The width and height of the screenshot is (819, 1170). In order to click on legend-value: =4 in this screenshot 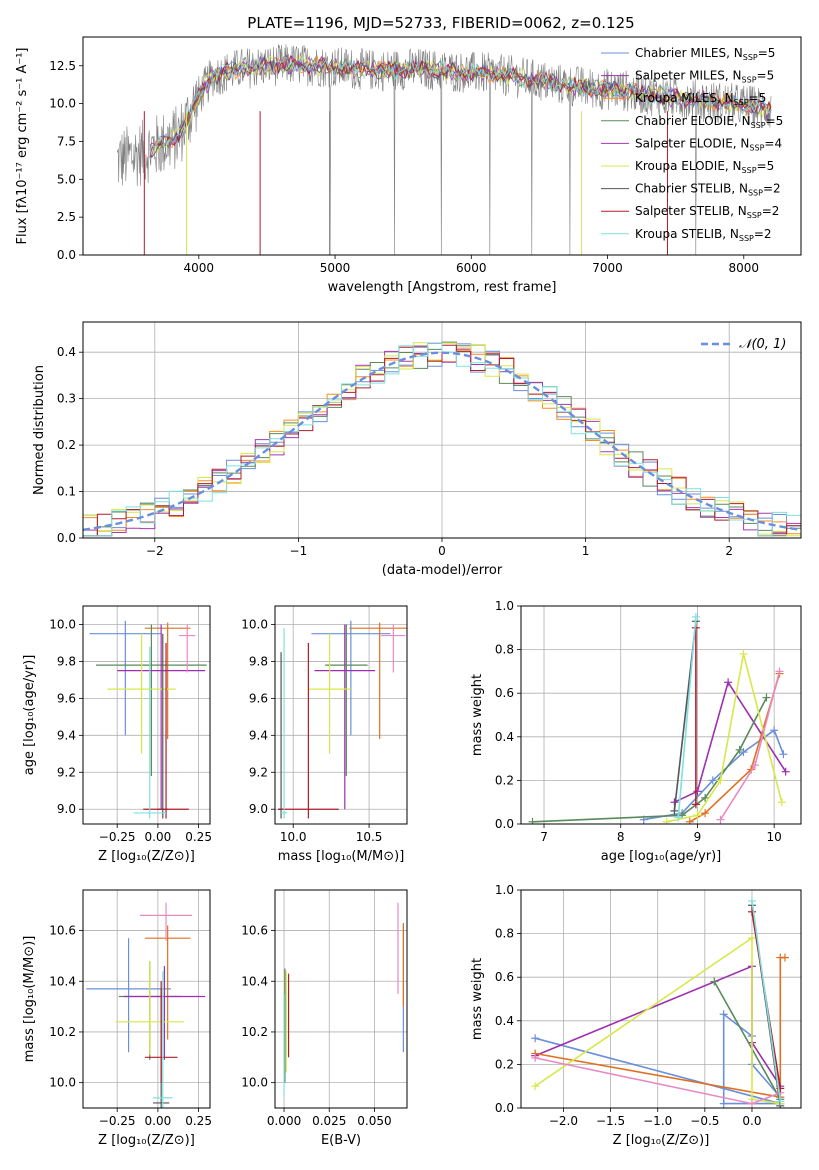, I will do `click(773, 143)`.